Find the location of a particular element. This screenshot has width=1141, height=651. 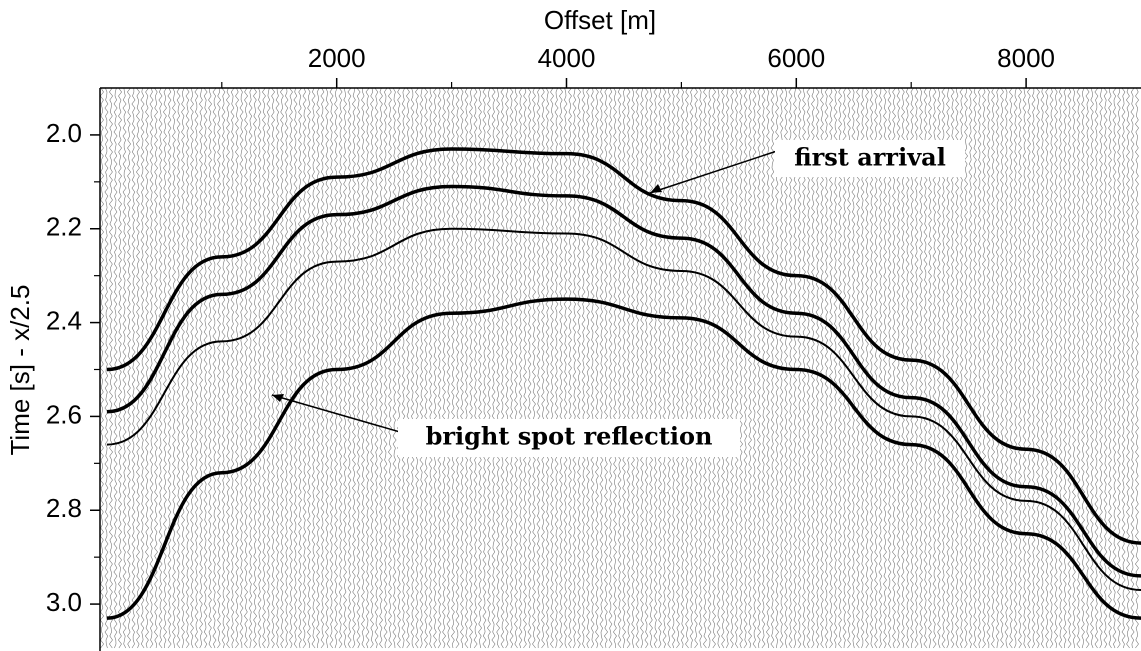

annotation: first arrival is located at coordinates (870, 157).